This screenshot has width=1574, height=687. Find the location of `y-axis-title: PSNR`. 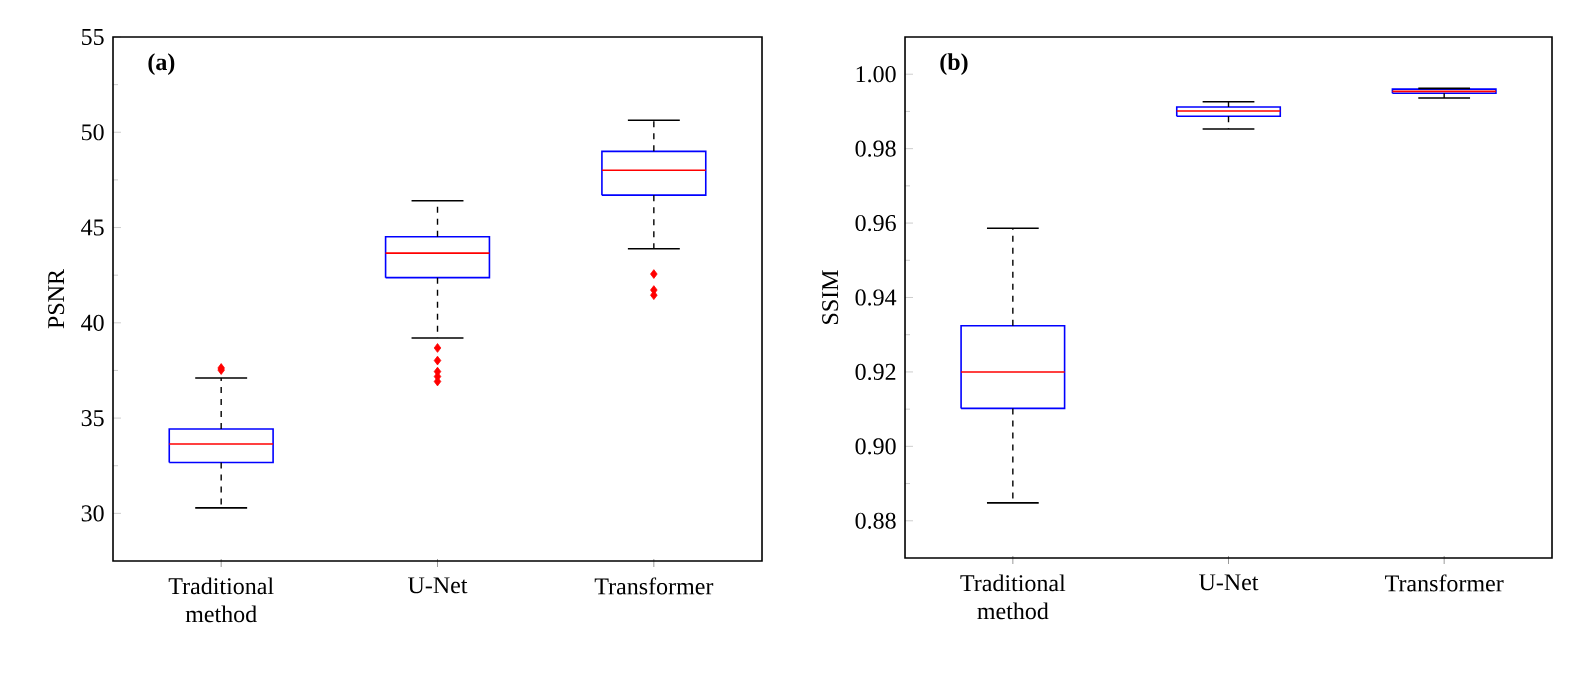

y-axis-title: PSNR is located at coordinates (56, 299).